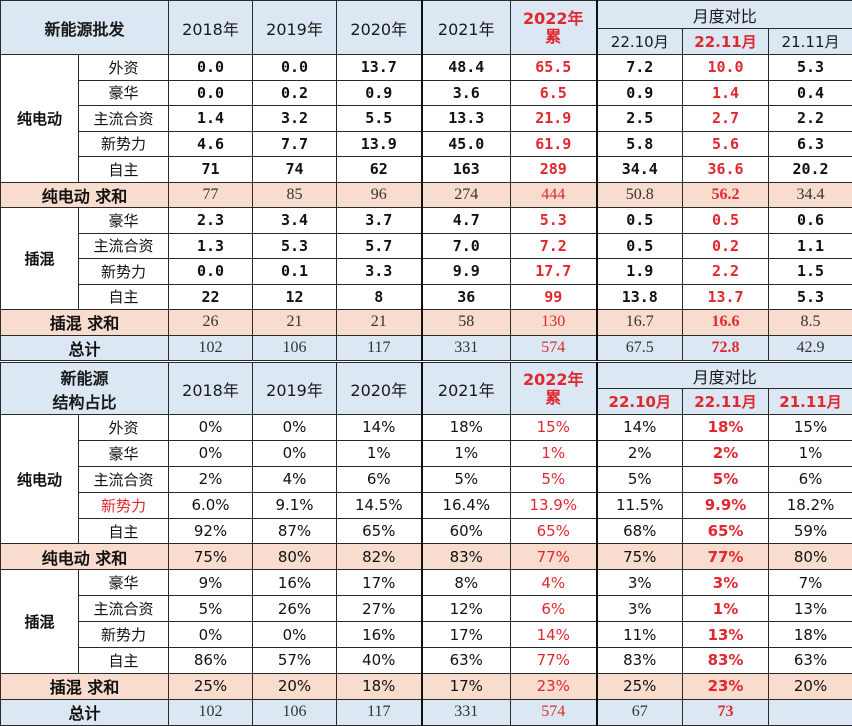 Image resolution: width=852 pixels, height=726 pixels. What do you see at coordinates (295, 28) in the screenshot?
I see `year-header: 2019年` at bounding box center [295, 28].